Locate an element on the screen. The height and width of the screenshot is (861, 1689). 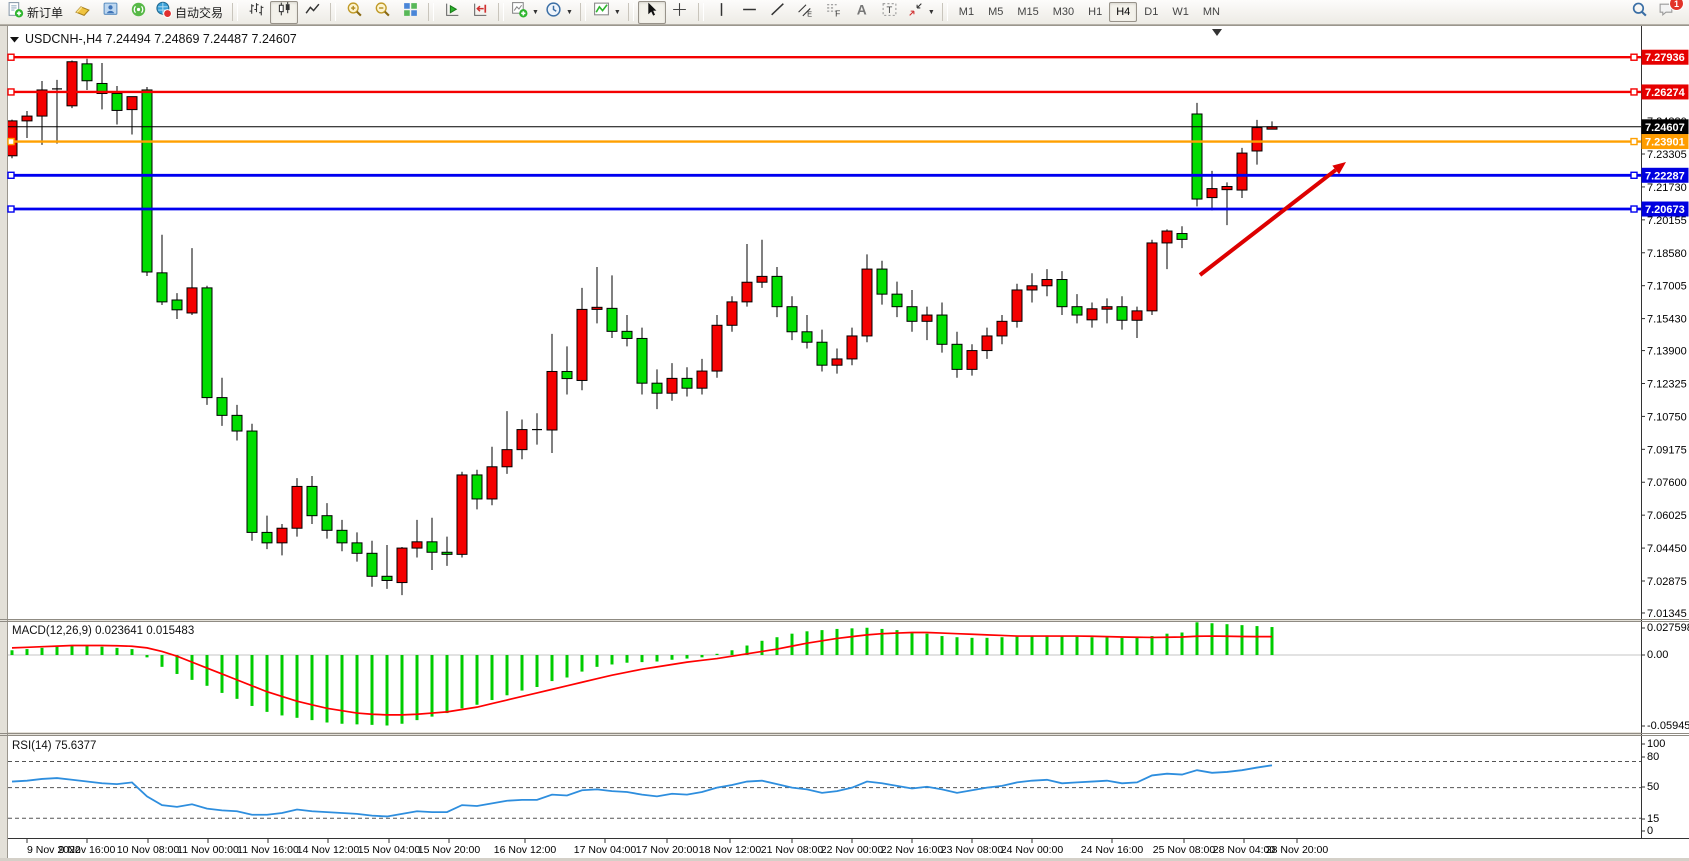
notifications-button: 1 is located at coordinates (1671, 11).